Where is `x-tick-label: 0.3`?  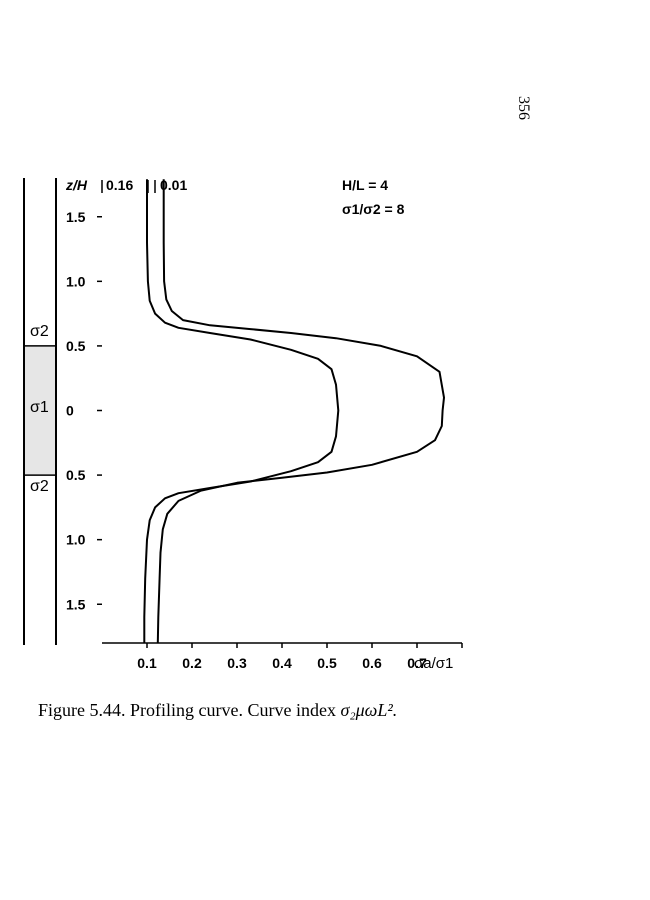
x-tick-label: 0.3 is located at coordinates (237, 663).